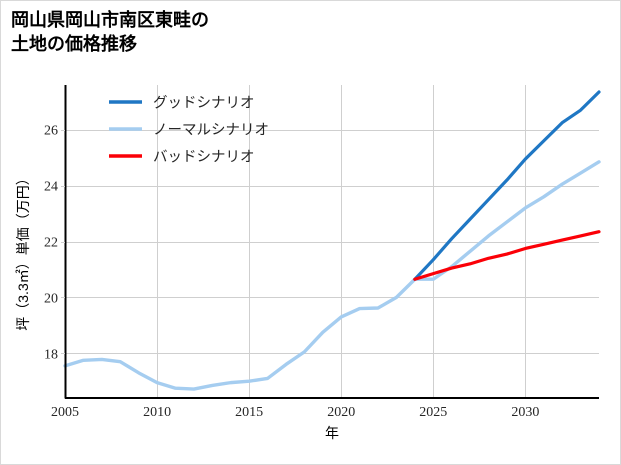 The image size is (621, 465). Describe the element at coordinates (295, 412) in the screenshot. I see `x-axis-tick-labels: 2005 2010 2015 2020 2025 2030` at that location.